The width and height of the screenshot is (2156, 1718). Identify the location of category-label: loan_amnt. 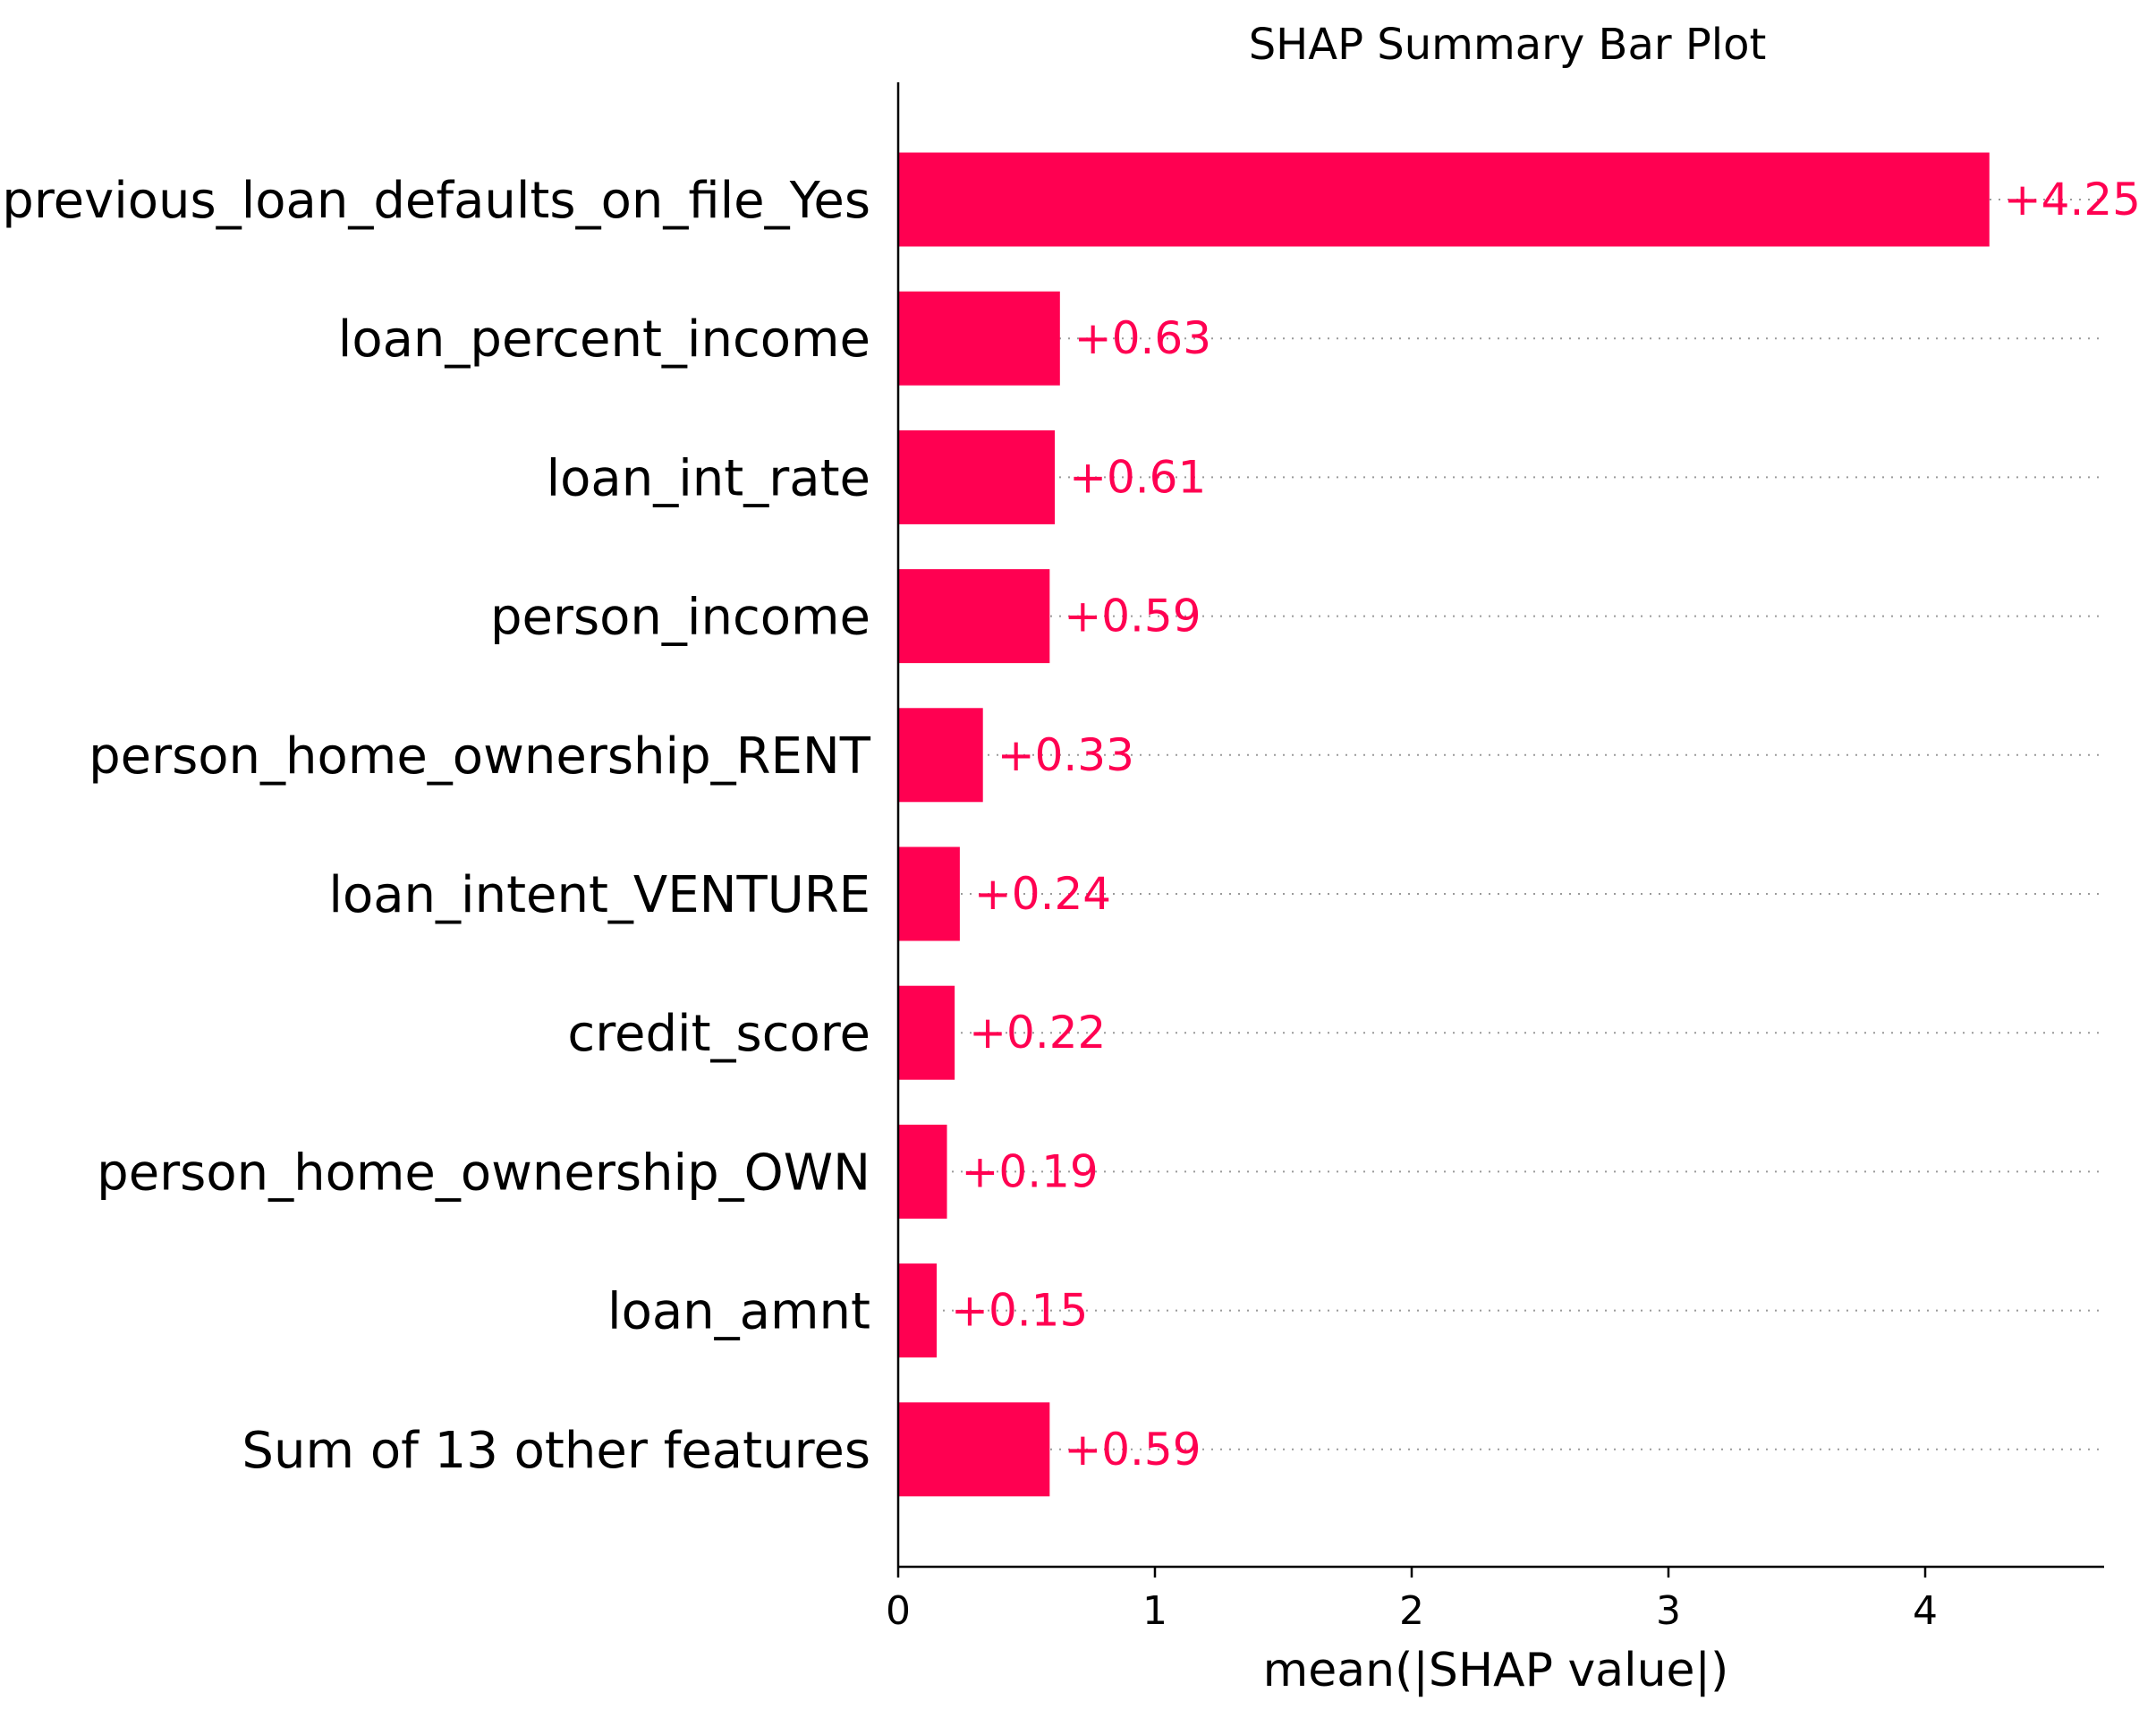
(739, 1312).